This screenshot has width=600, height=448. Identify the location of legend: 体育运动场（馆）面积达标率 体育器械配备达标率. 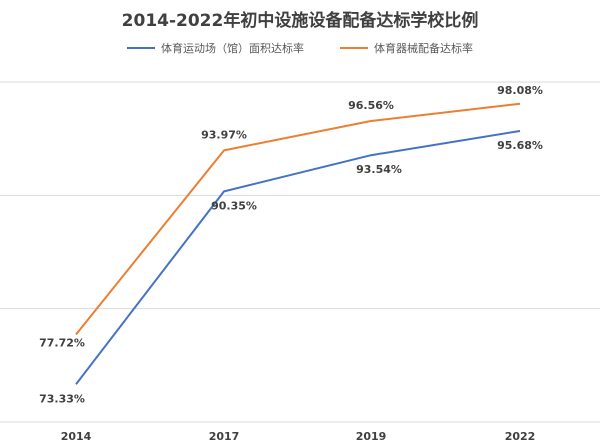
(300, 48).